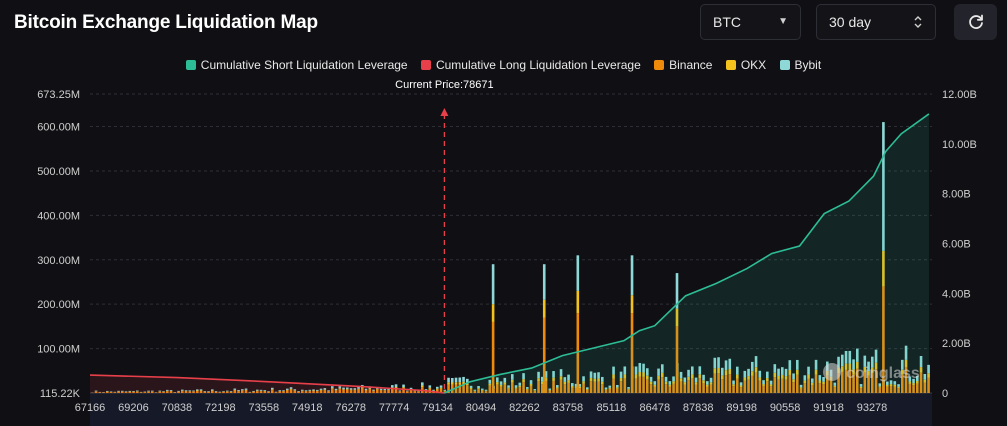 The width and height of the screenshot is (1007, 426). Describe the element at coordinates (437, 408) in the screenshot. I see `x-tick-label: 79134` at that location.